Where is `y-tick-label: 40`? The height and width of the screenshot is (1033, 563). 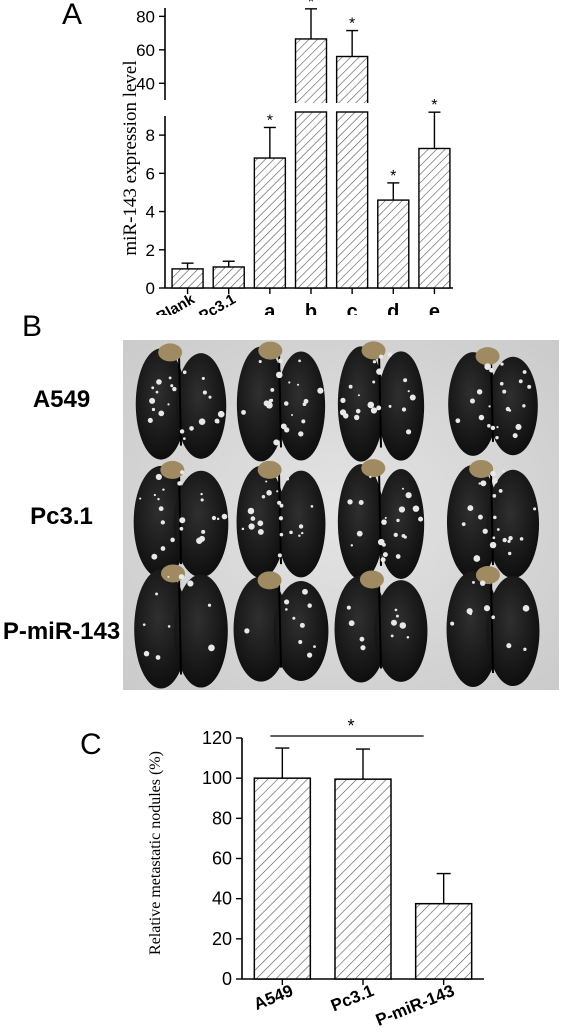
y-tick-label: 40 is located at coordinates (145, 83).